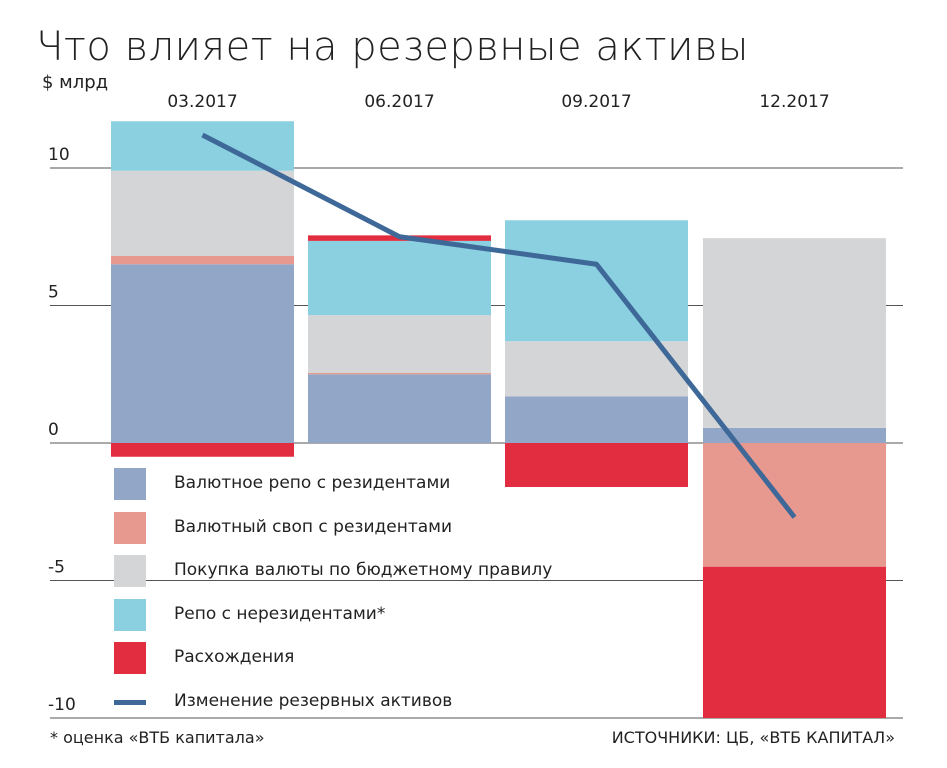  I want to click on legend-label: Расхождения, so click(234, 657).